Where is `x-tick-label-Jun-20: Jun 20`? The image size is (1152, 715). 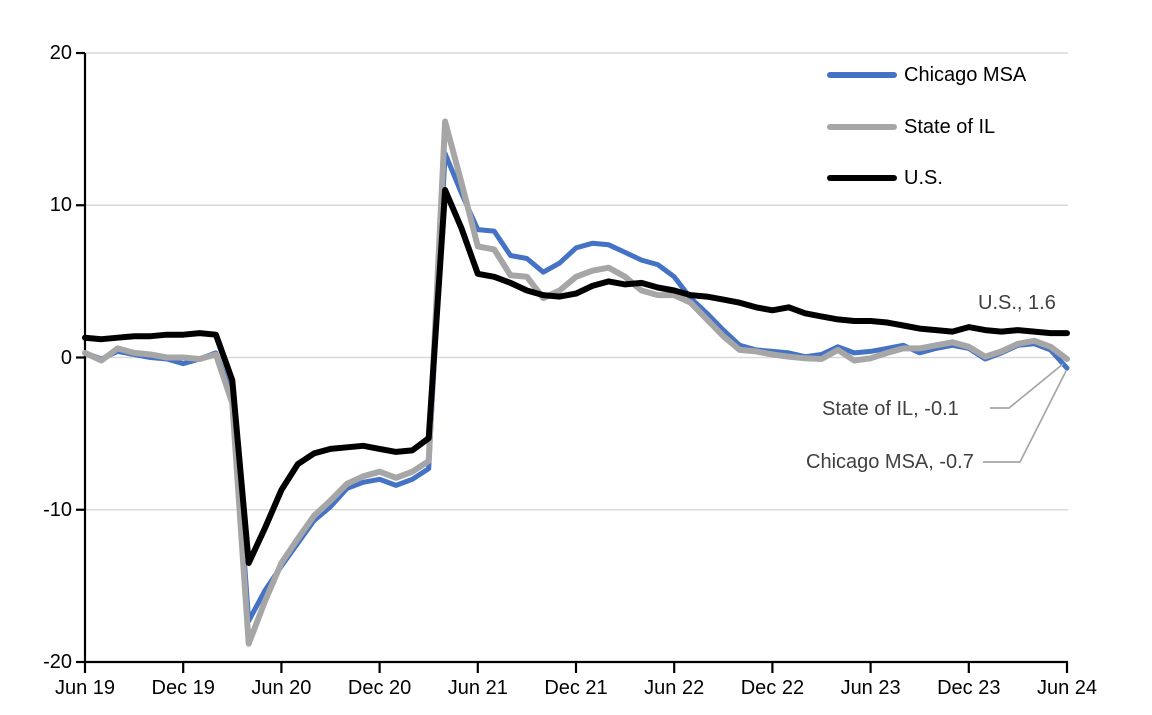 x-tick-label-Jun-20: Jun 20 is located at coordinates (281, 688).